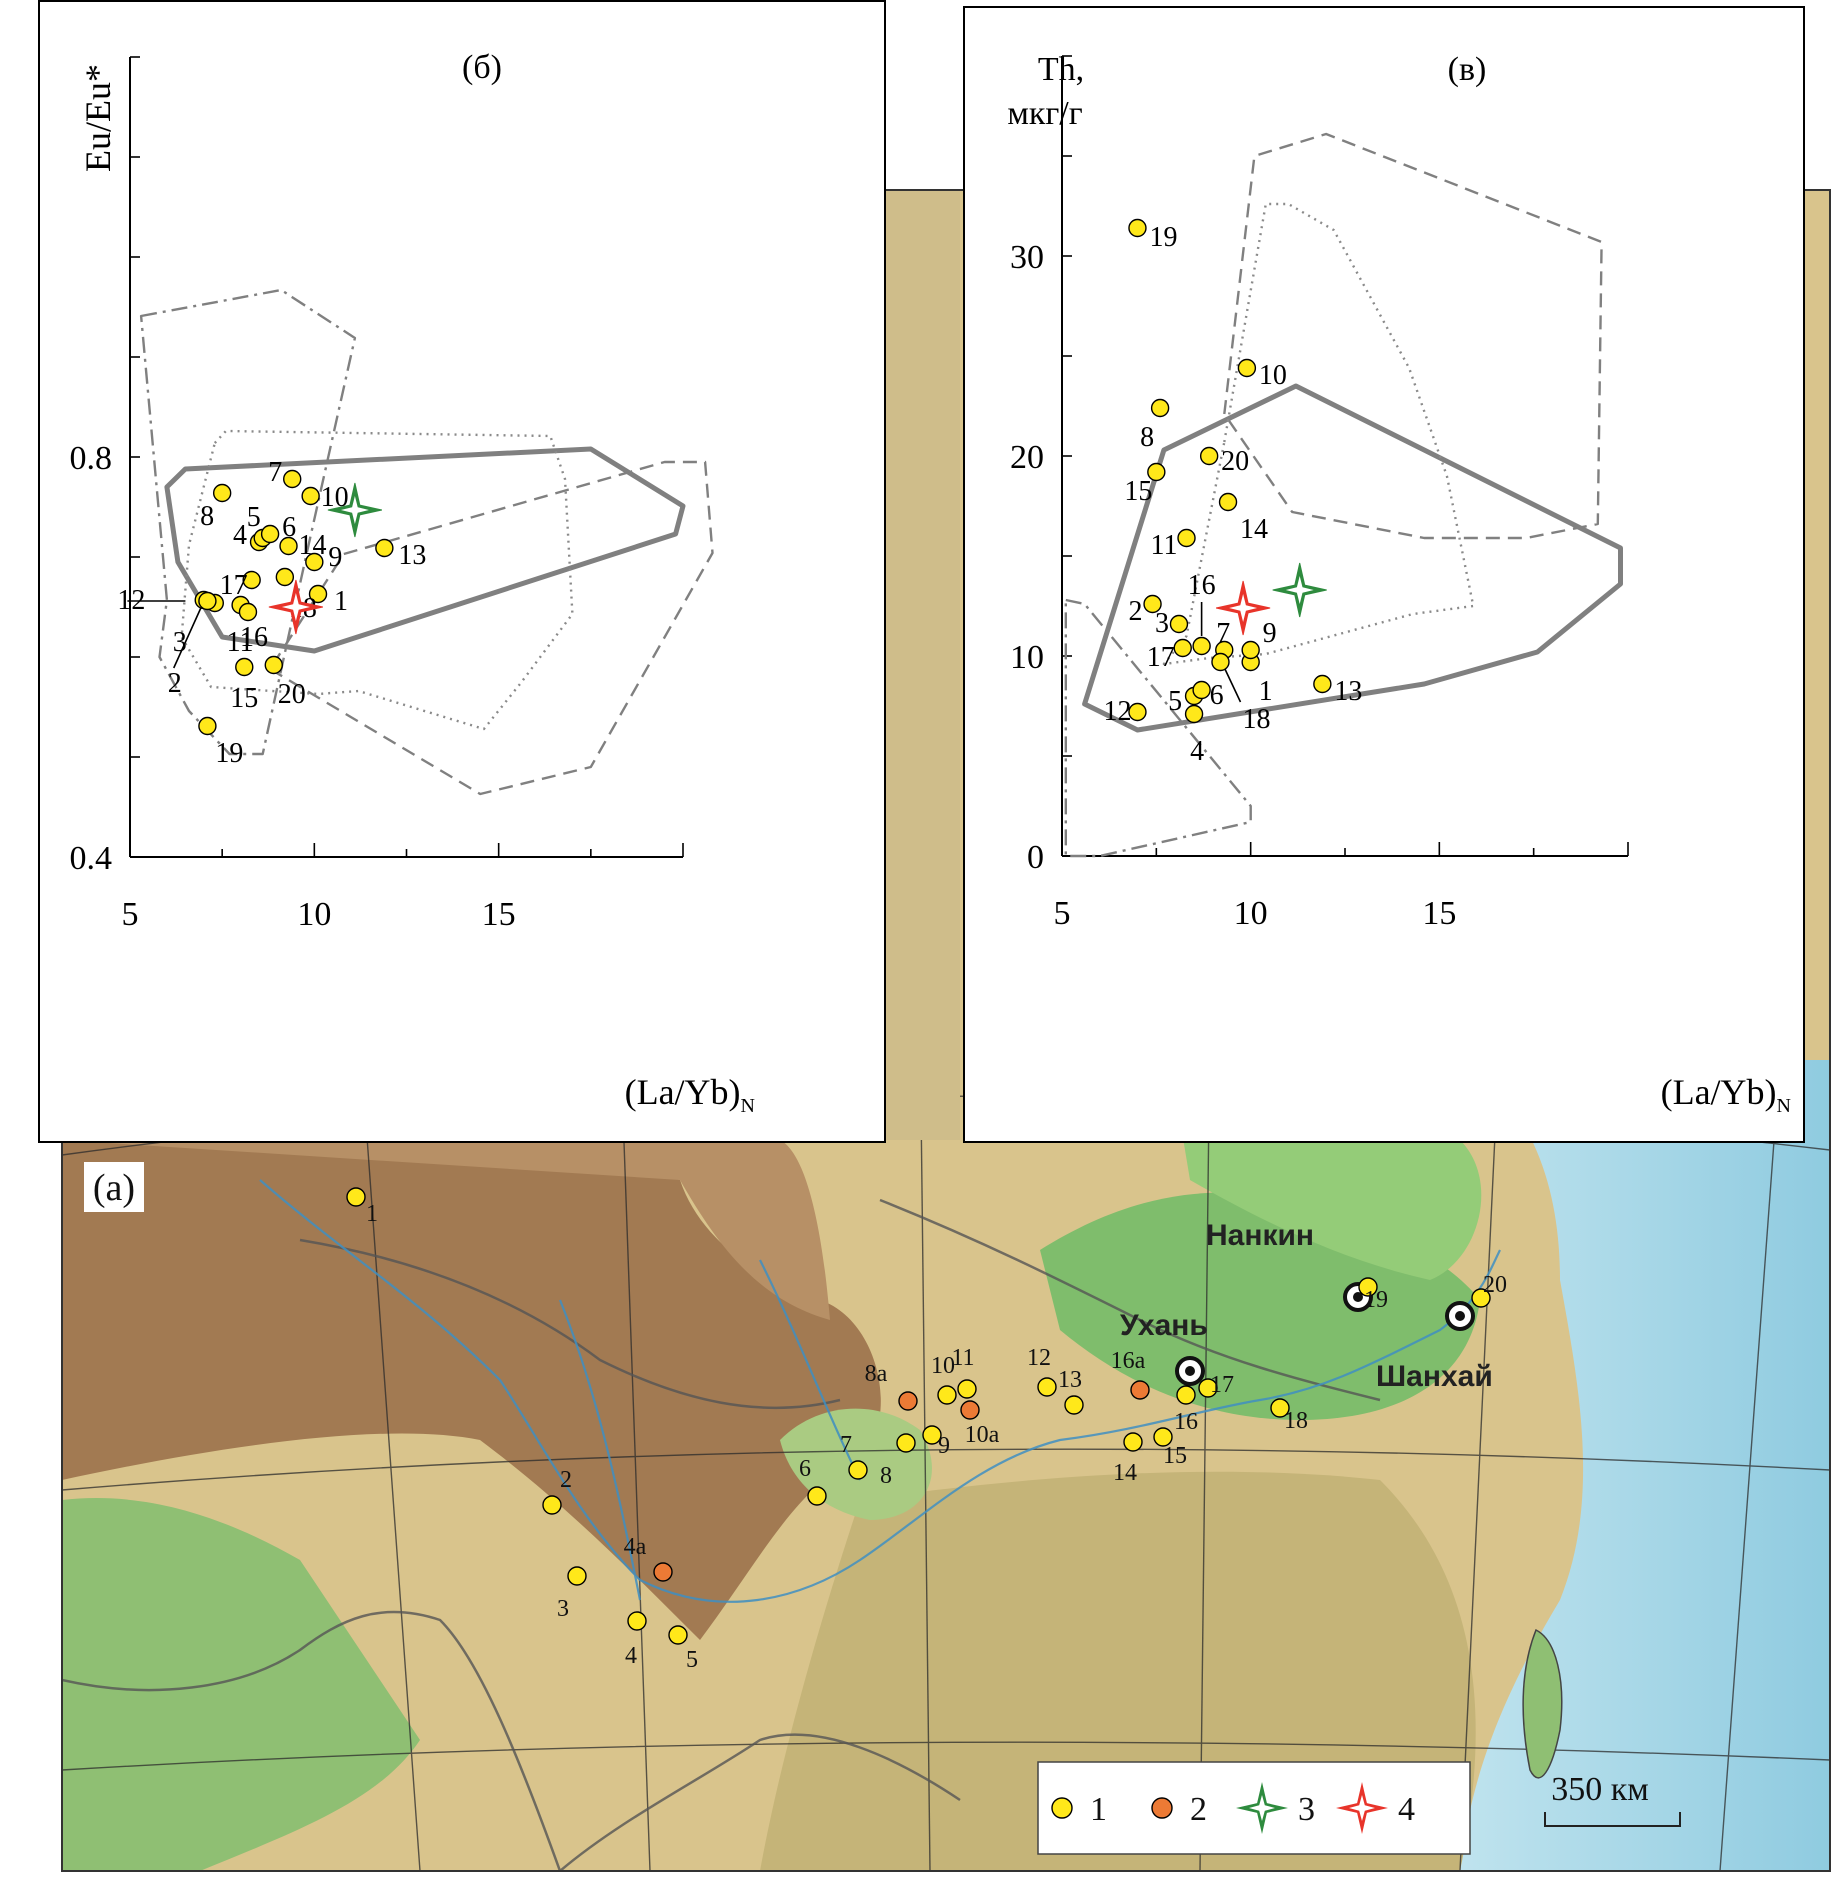 The image size is (1843, 1879). Describe the element at coordinates (1035, 857) in the screenshot. I see `y-tick-label: 0` at that location.